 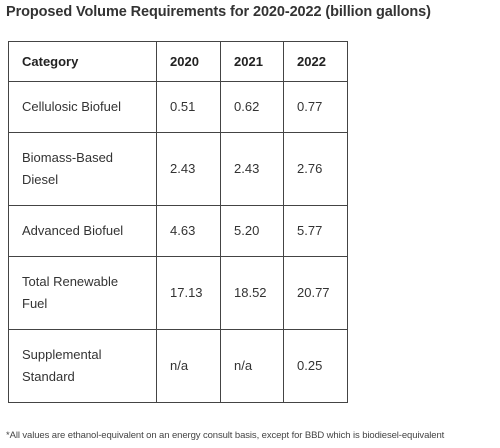 I want to click on header-2021: 2021, so click(x=252, y=61).